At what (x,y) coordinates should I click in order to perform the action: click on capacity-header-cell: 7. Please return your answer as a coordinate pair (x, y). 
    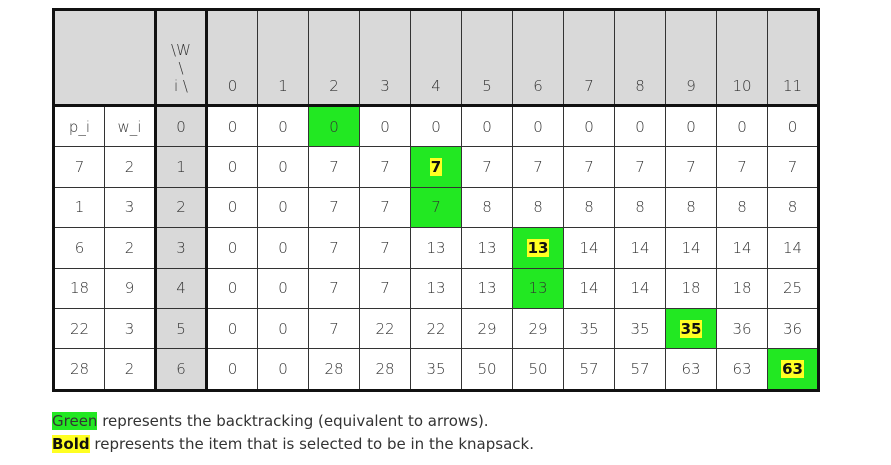
    Looking at the image, I should click on (589, 58).